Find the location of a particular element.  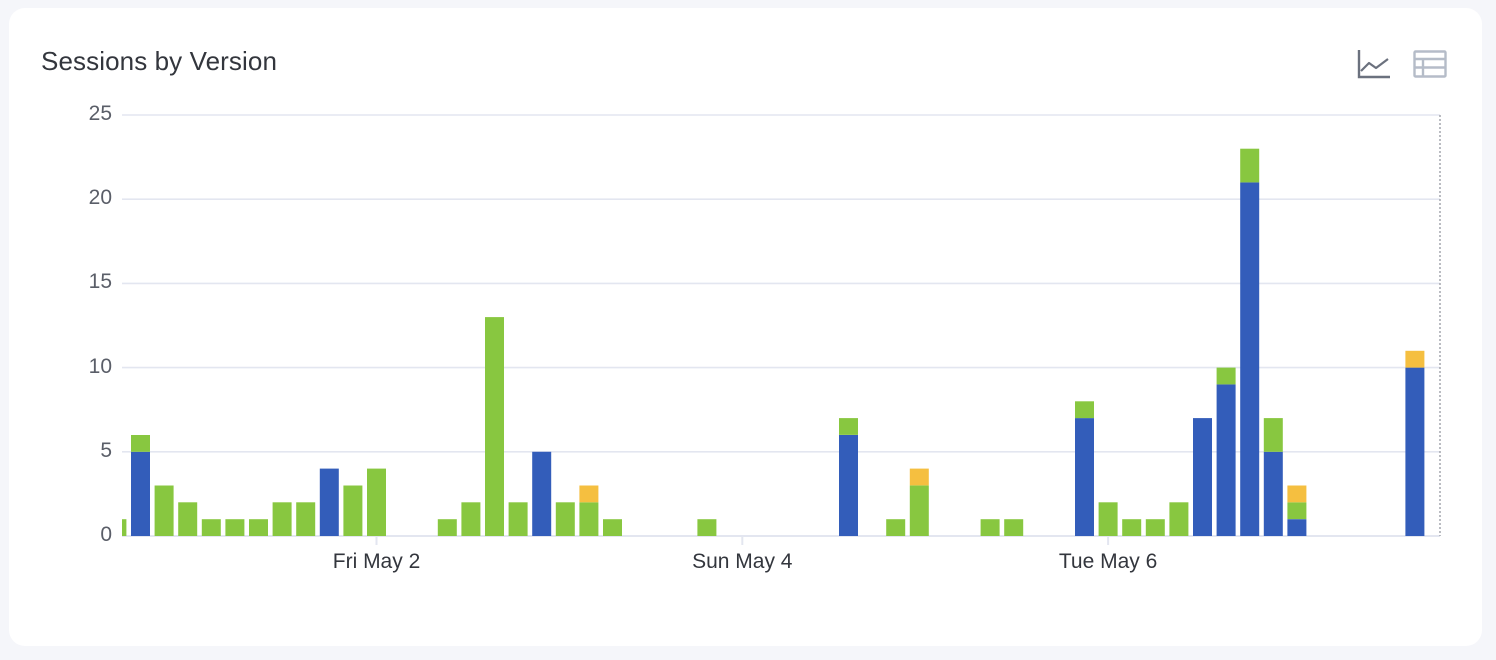

line-chart-icon is located at coordinates (1373, 64).